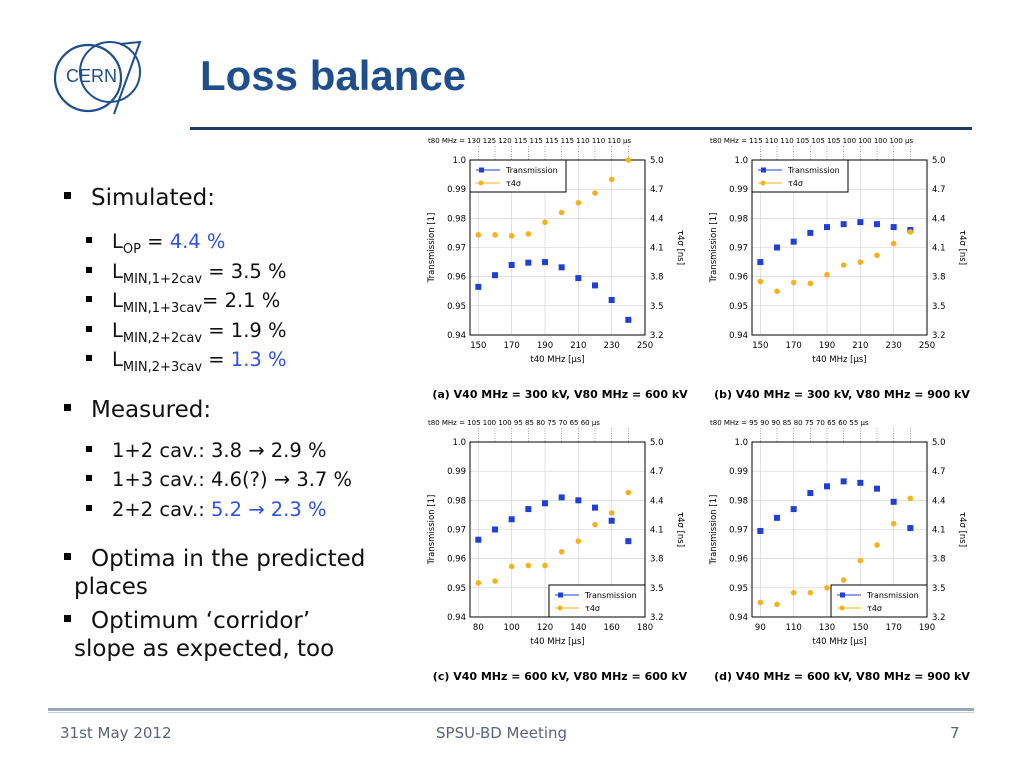 The width and height of the screenshot is (1024, 768). Describe the element at coordinates (794, 628) in the screenshot. I see `x-tick-label: 110` at that location.